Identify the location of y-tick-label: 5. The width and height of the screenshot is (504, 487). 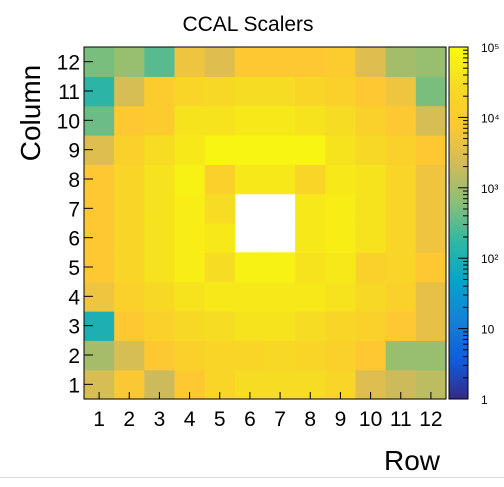
(74, 268).